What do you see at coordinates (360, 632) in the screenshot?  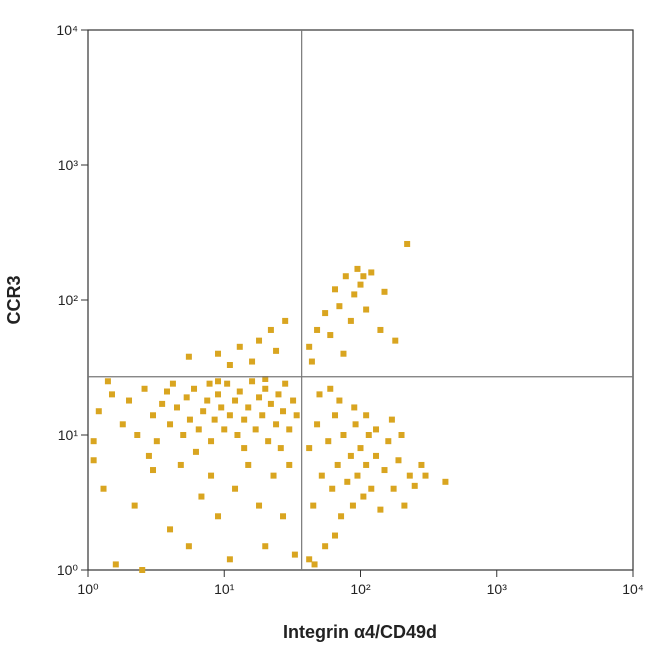 I see `x-axis-label: Integrin α4/CD49d` at bounding box center [360, 632].